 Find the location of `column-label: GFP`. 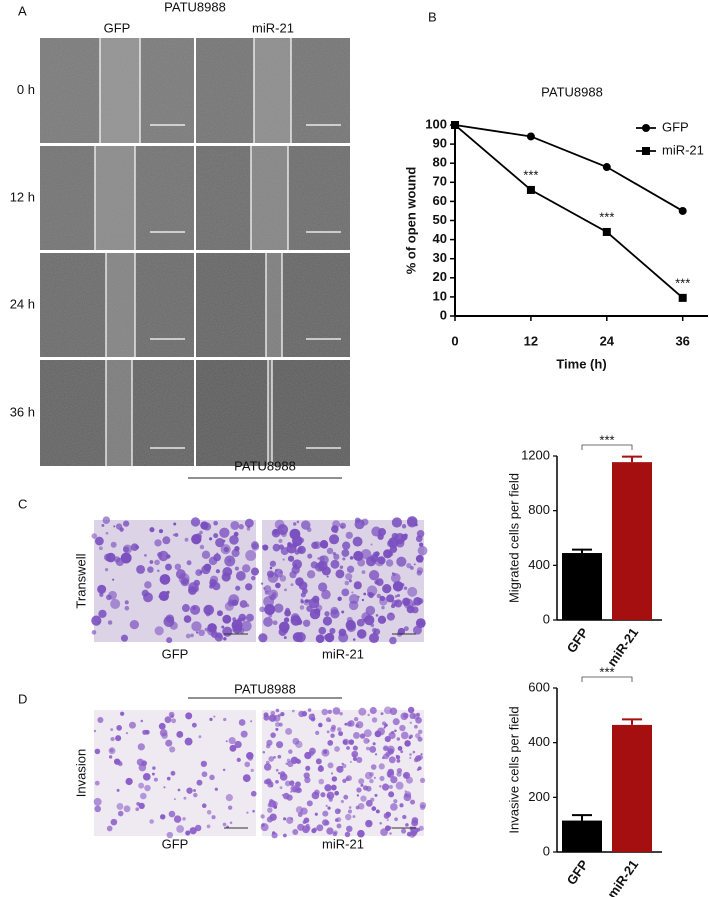

column-label: GFP is located at coordinates (117, 27).